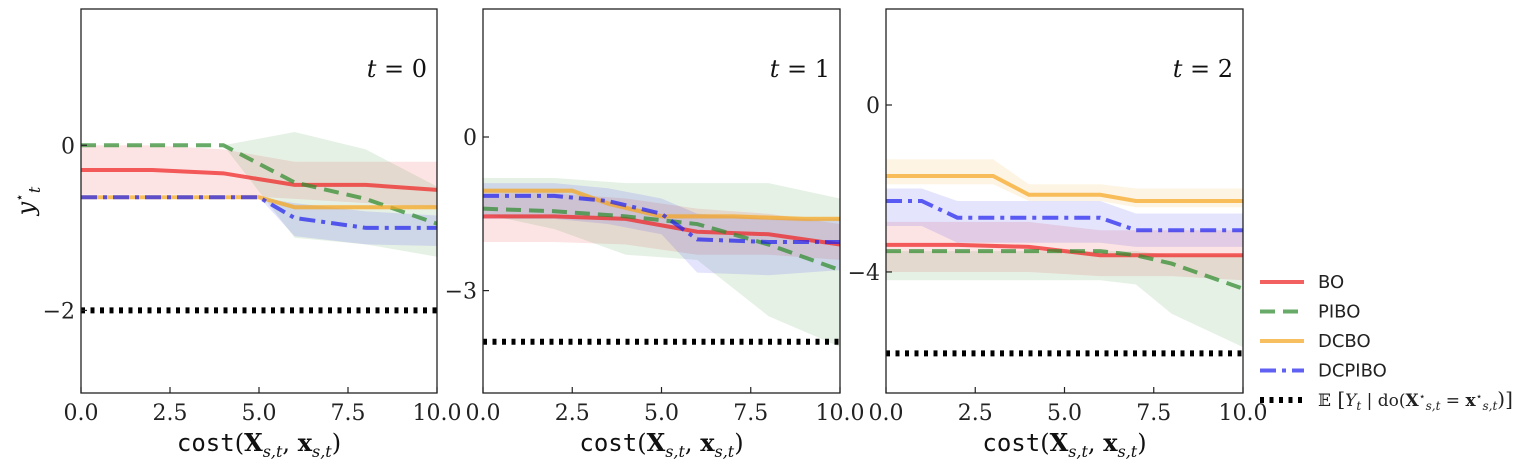 This screenshot has height=468, width=1535. What do you see at coordinates (1203, 69) in the screenshot?
I see `panel-title: t = 2` at bounding box center [1203, 69].